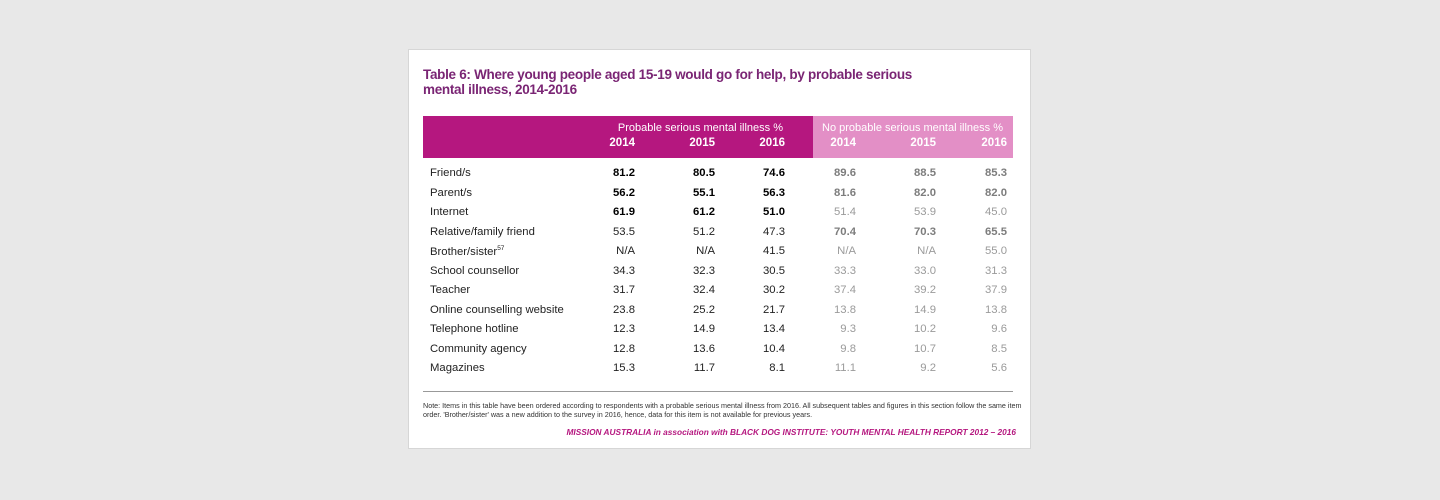 This screenshot has height=500, width=1440. Describe the element at coordinates (774, 192) in the screenshot. I see `table-cell: 56.3` at that location.